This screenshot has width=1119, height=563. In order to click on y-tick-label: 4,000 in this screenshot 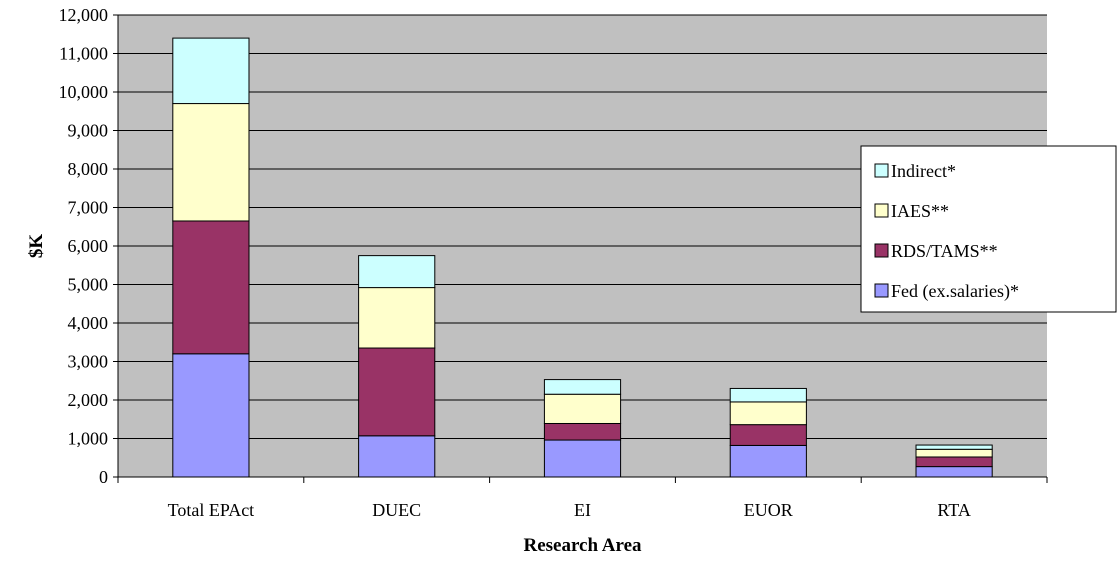, I will do `click(88, 323)`.